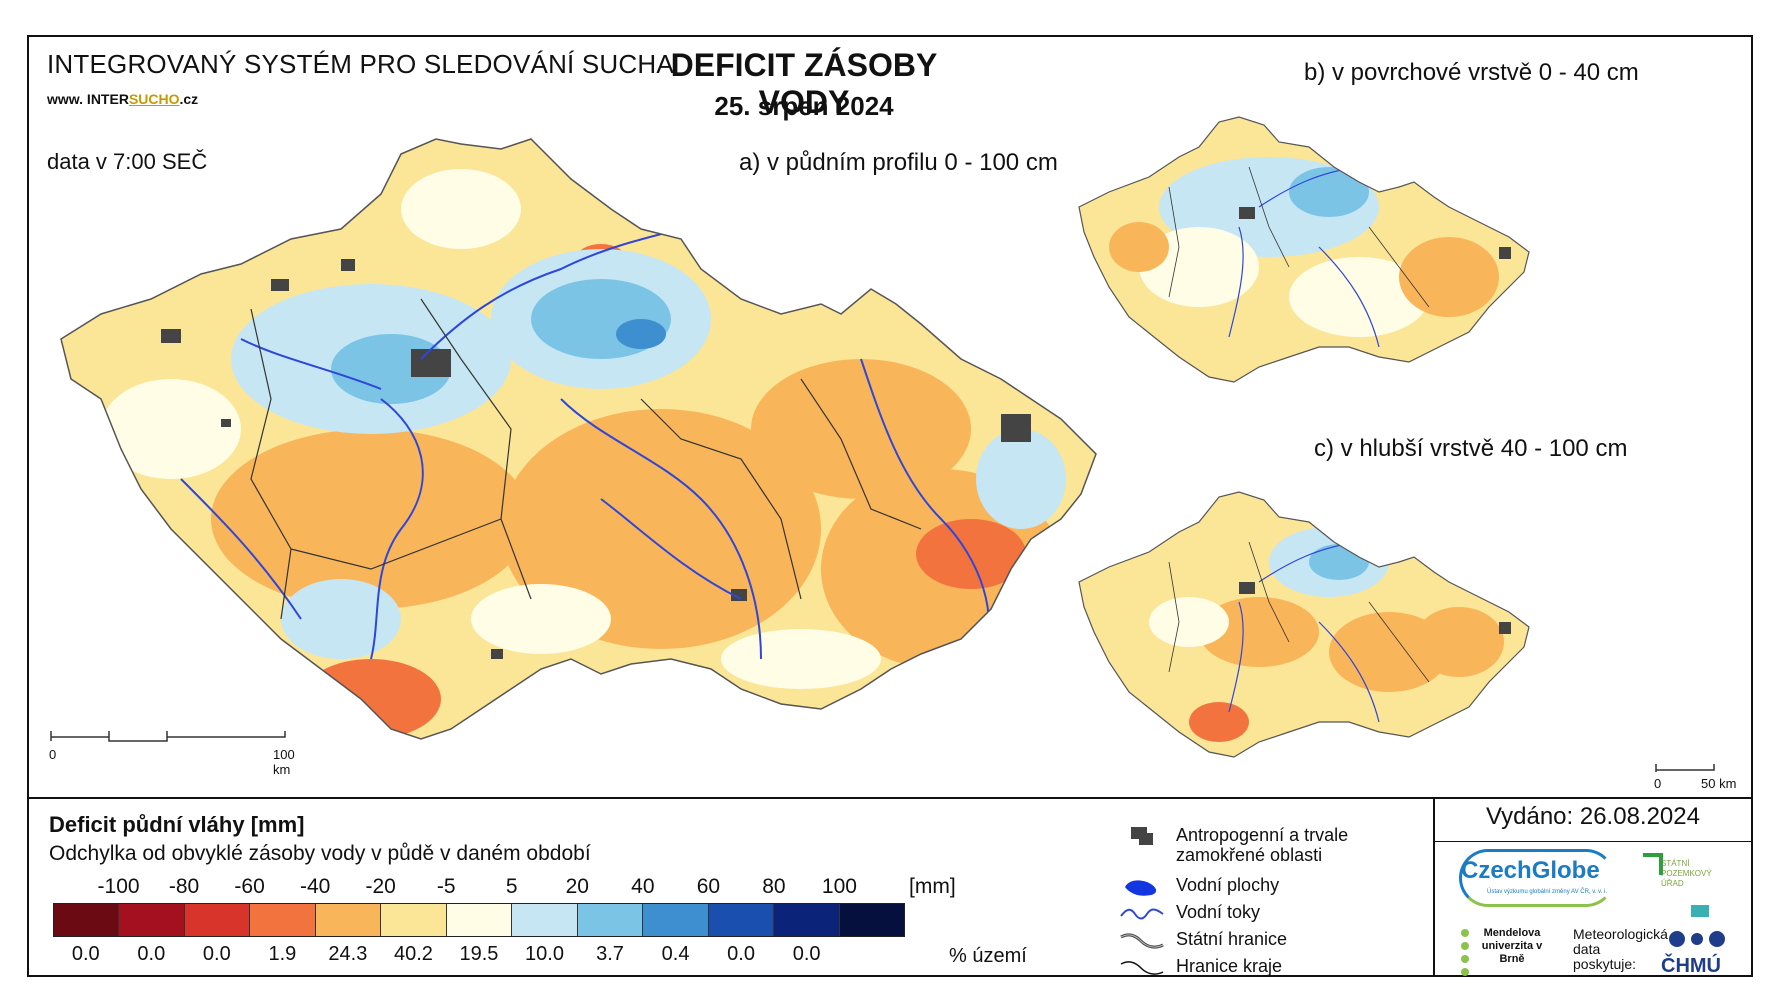 This screenshot has height=1003, width=1772. Describe the element at coordinates (804, 83) in the screenshot. I see `main-title: DEFICIT ZÁSOBY VODY` at that location.